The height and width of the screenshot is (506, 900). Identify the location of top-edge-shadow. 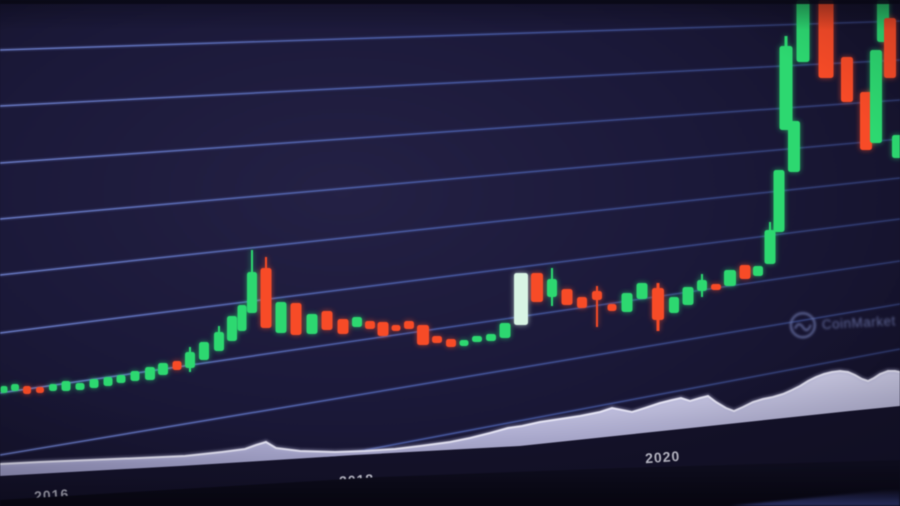
(450, 2).